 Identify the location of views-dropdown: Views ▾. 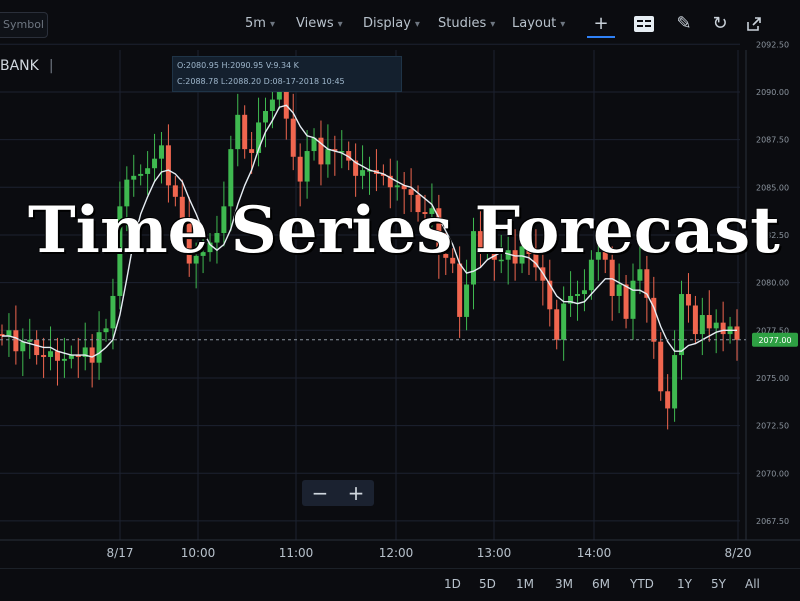
(319, 24).